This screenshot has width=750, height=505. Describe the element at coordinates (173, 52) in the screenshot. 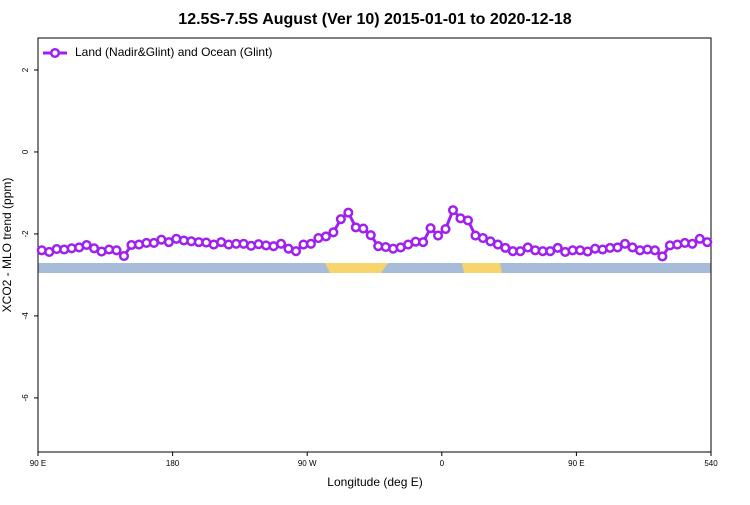

I see `legend-label: Land (Nadir&Glint) and Ocean (Glint)` at that location.